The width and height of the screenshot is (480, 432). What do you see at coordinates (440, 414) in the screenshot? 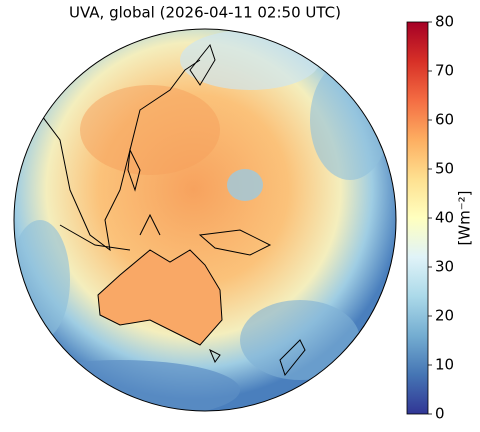
I see `colorbar-tick-label: 0` at bounding box center [440, 414].